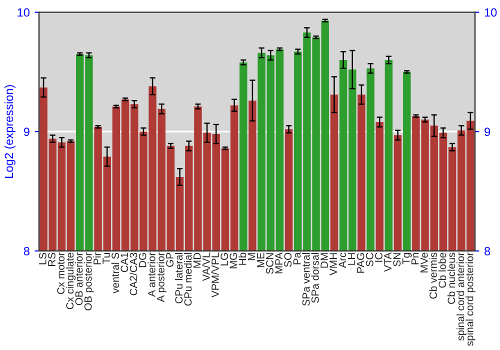  Describe the element at coordinates (297, 258) in the screenshot. I see `x-tick-label: Pa` at that location.